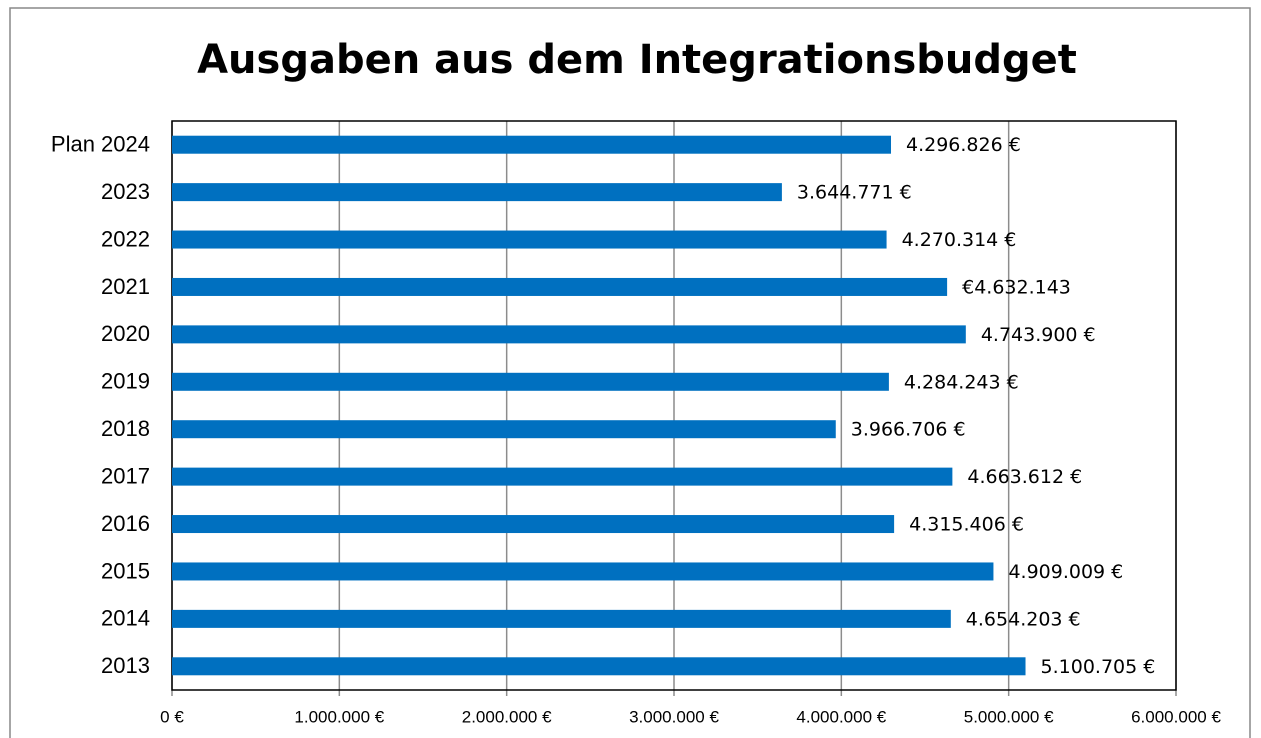 The height and width of the screenshot is (738, 1261). What do you see at coordinates (637, 60) in the screenshot?
I see `chart-title: Ausgaben aus dem Integrationsbudget` at bounding box center [637, 60].